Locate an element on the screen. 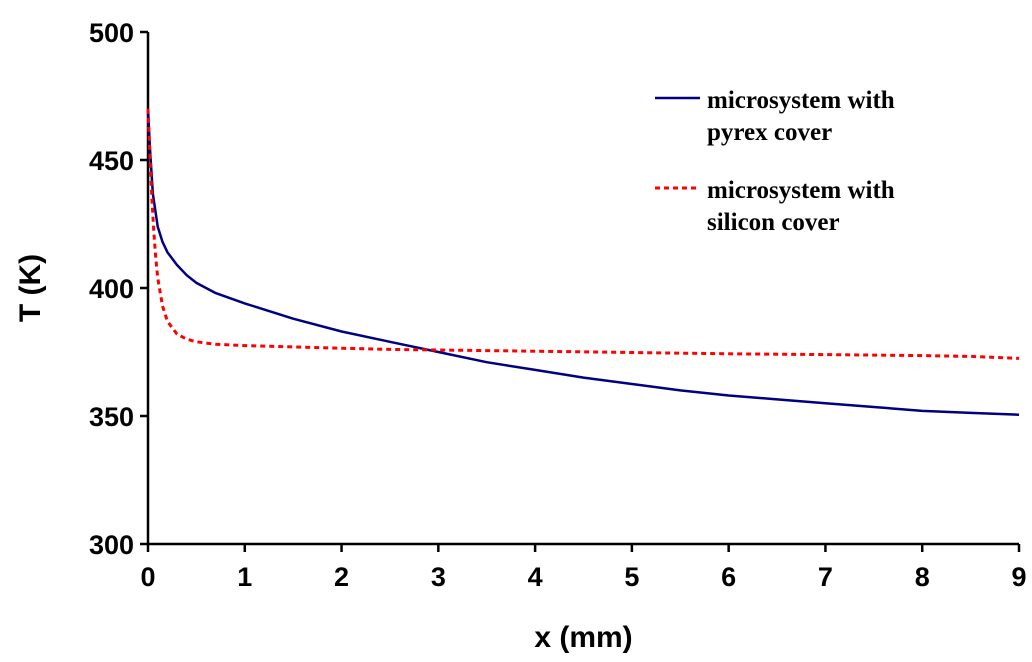 This screenshot has width=1032, height=662. y-tick-label: 450 is located at coordinates (111, 161).